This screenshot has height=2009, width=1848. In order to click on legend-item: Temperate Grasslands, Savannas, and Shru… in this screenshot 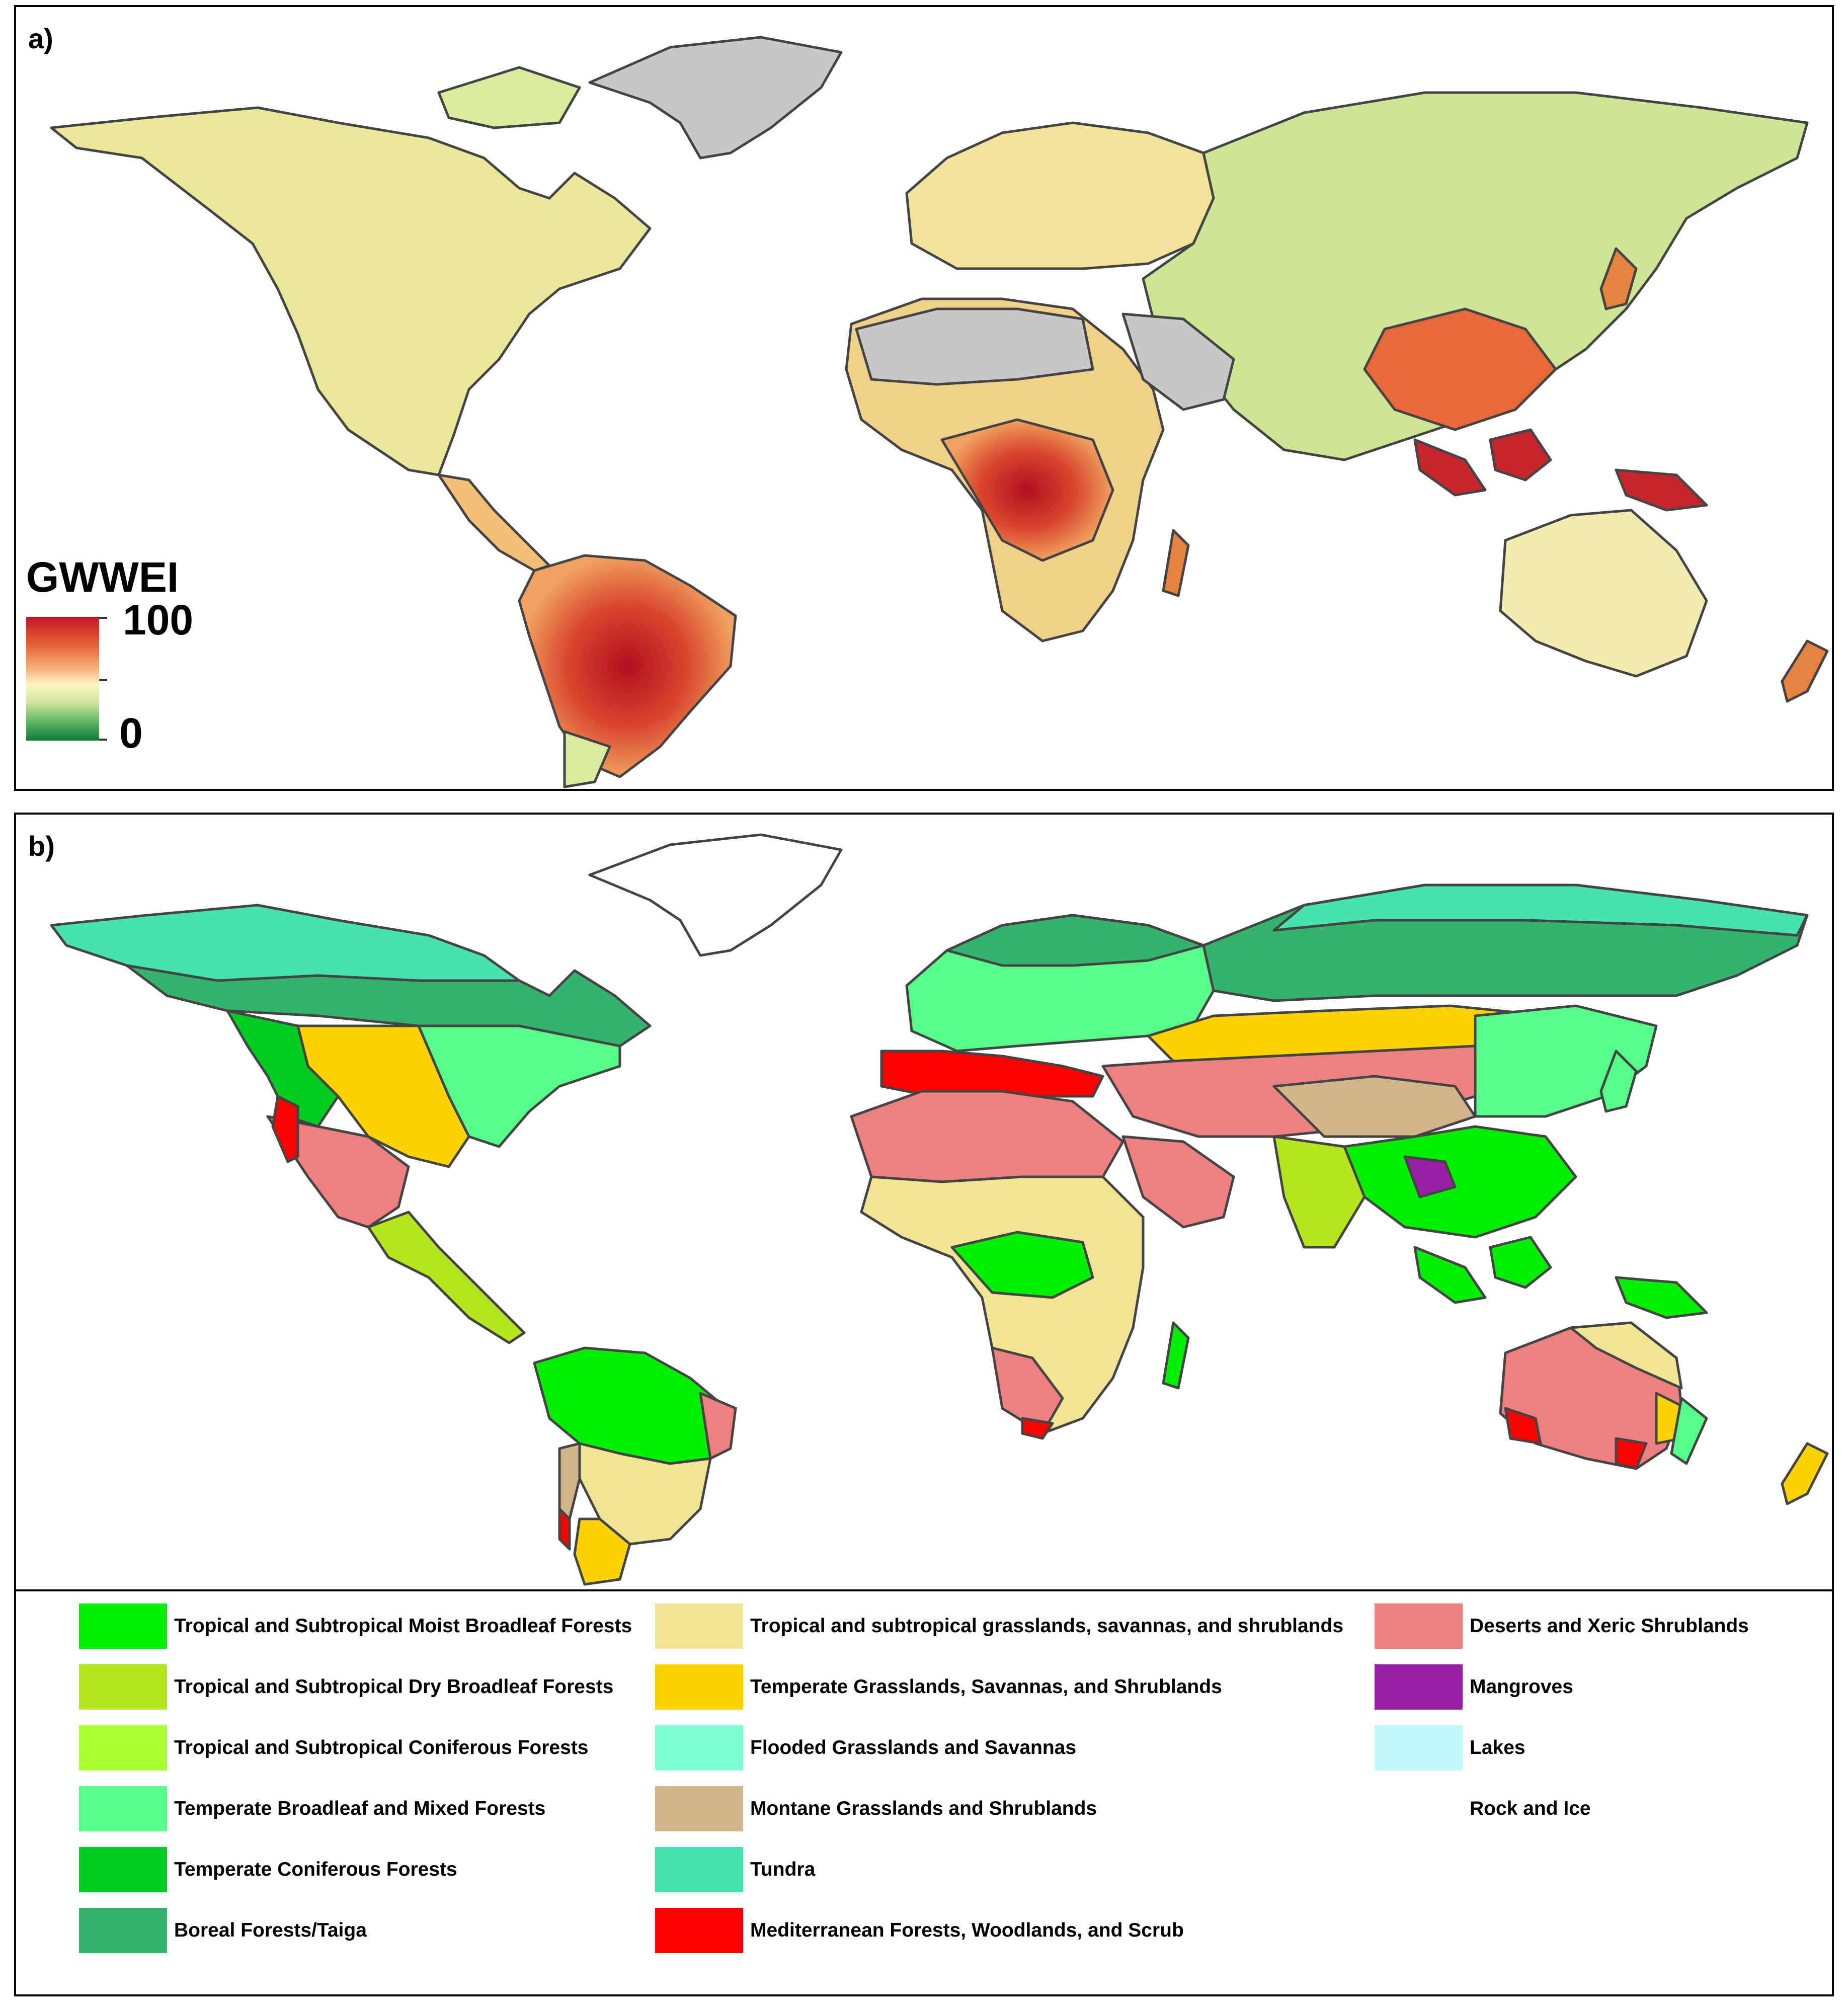, I will do `click(939, 1687)`.